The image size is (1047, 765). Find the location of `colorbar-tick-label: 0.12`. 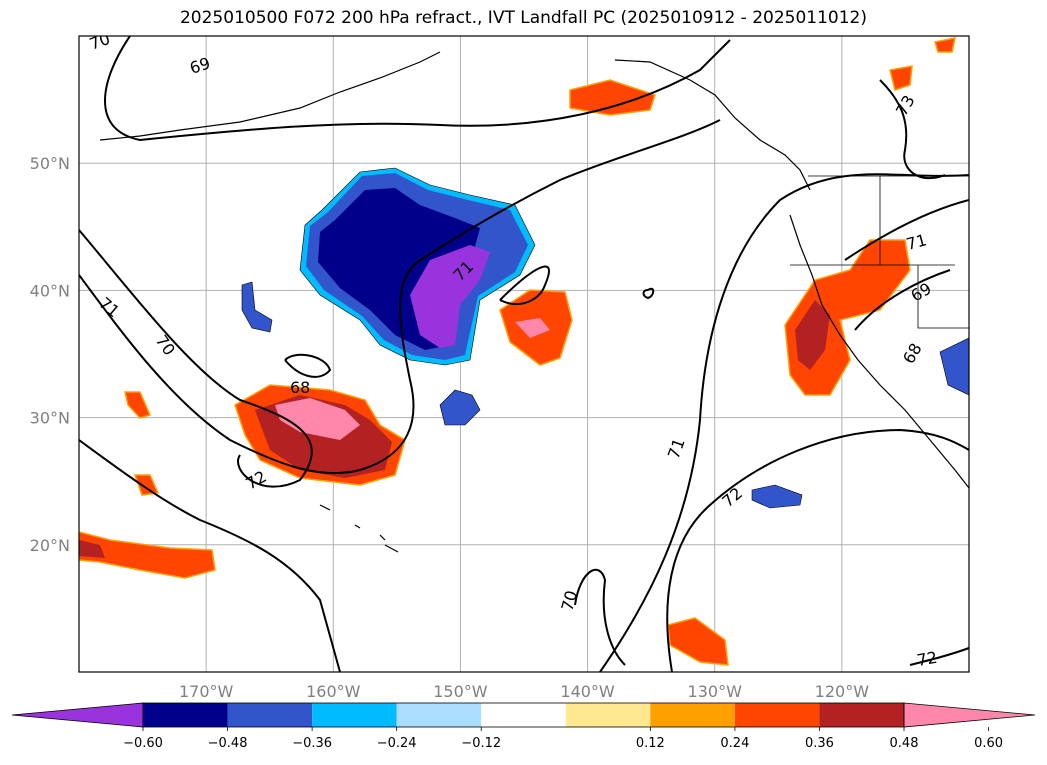

colorbar-tick-label: 0.12 is located at coordinates (650, 743).